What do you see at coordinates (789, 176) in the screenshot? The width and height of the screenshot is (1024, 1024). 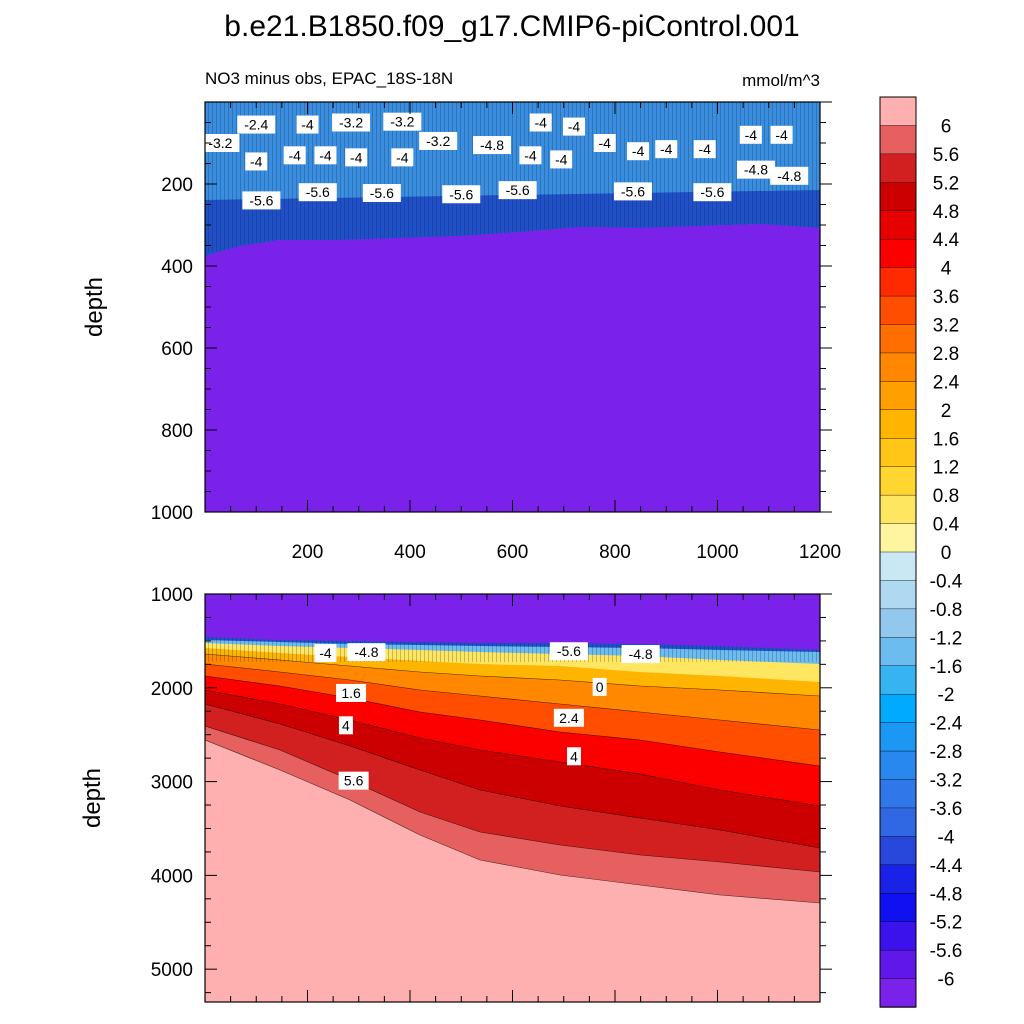 I see `upper-contour-label-text: -4.8` at bounding box center [789, 176].